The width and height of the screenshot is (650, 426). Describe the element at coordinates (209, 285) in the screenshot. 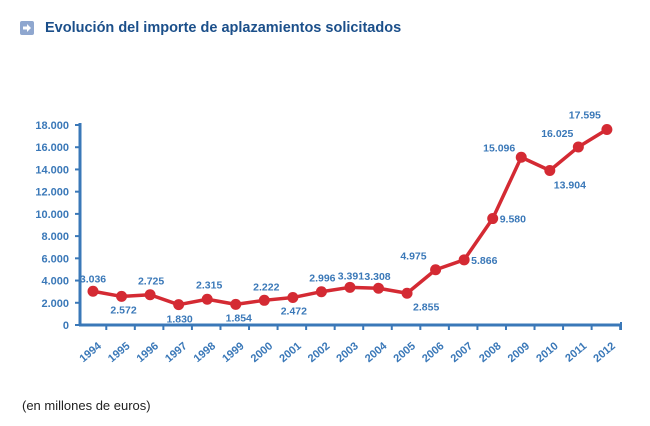

I see `data-label: 2.315` at that location.